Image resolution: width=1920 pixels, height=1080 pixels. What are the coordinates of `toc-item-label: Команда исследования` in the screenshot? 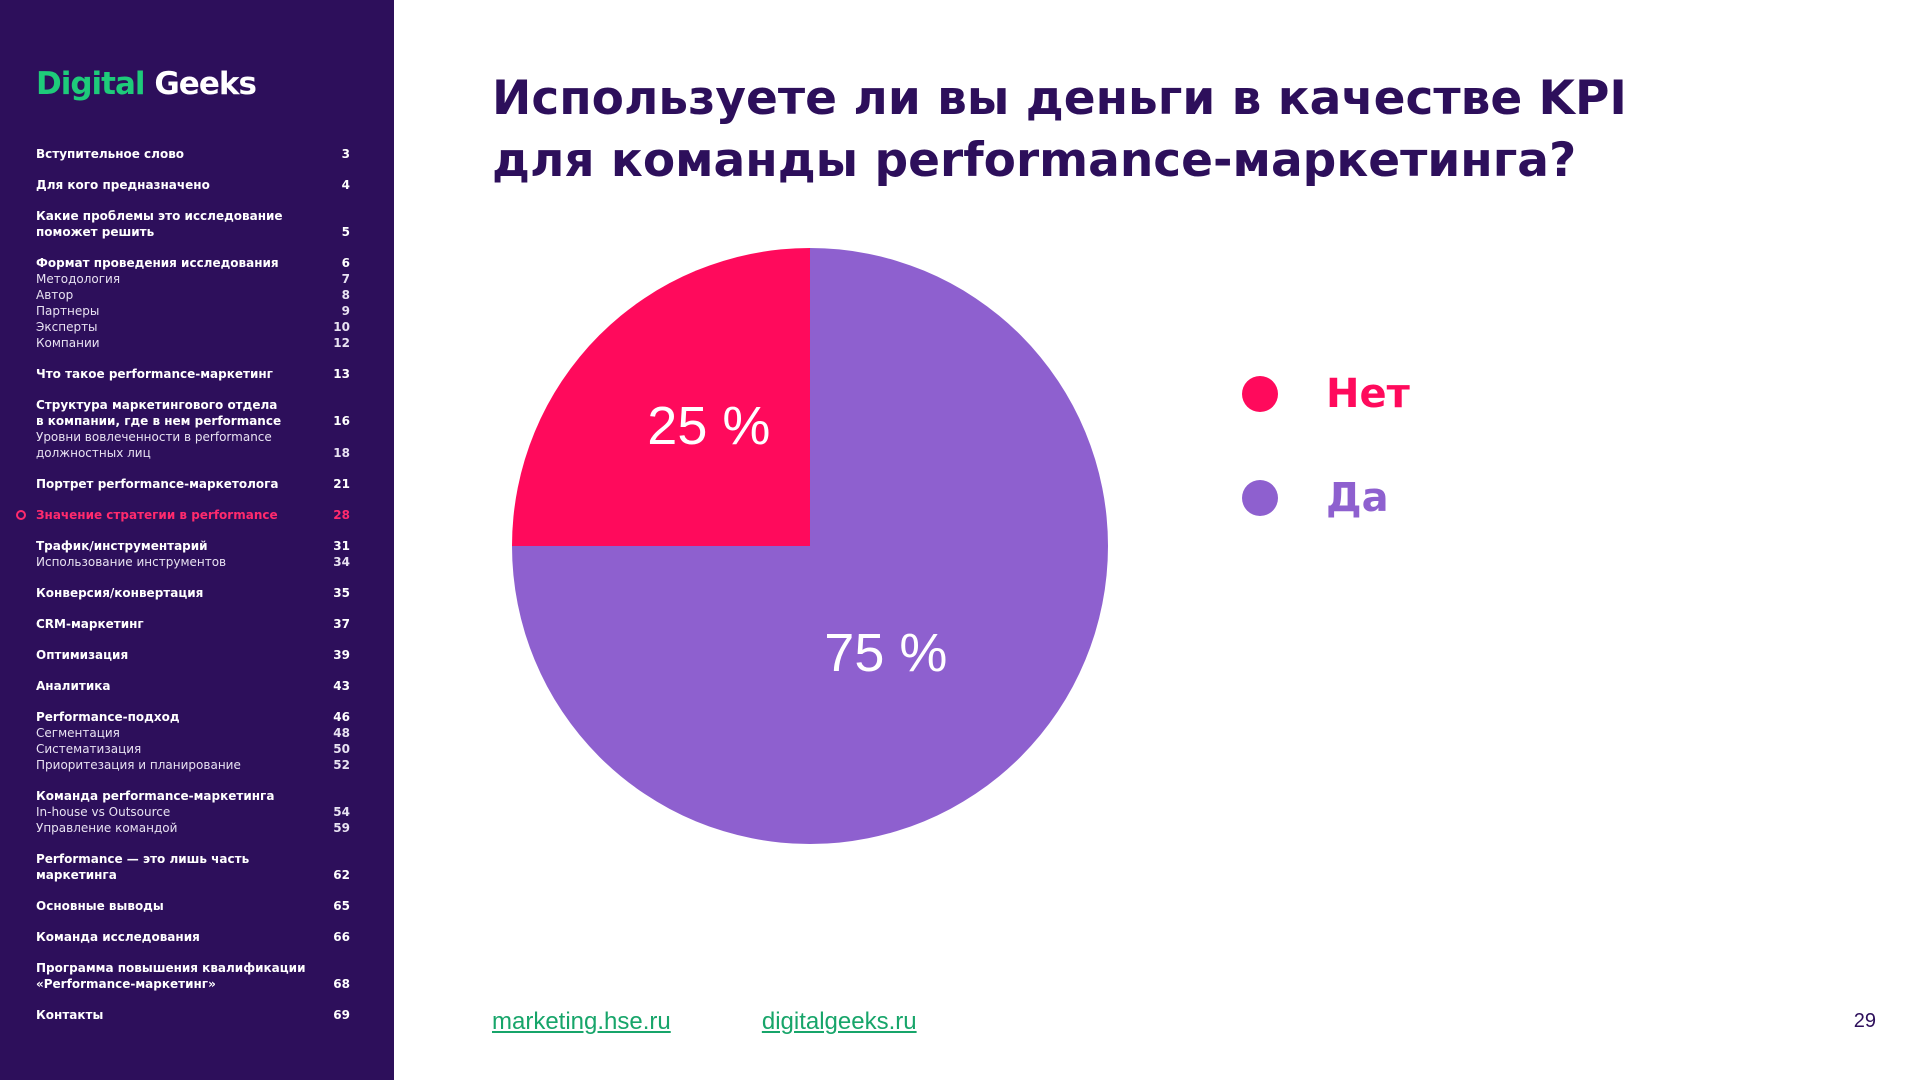 It's located at (118, 937).